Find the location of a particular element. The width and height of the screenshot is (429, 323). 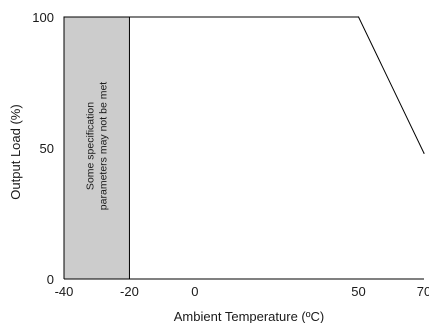

x-tick-label: -40 is located at coordinates (64, 291).